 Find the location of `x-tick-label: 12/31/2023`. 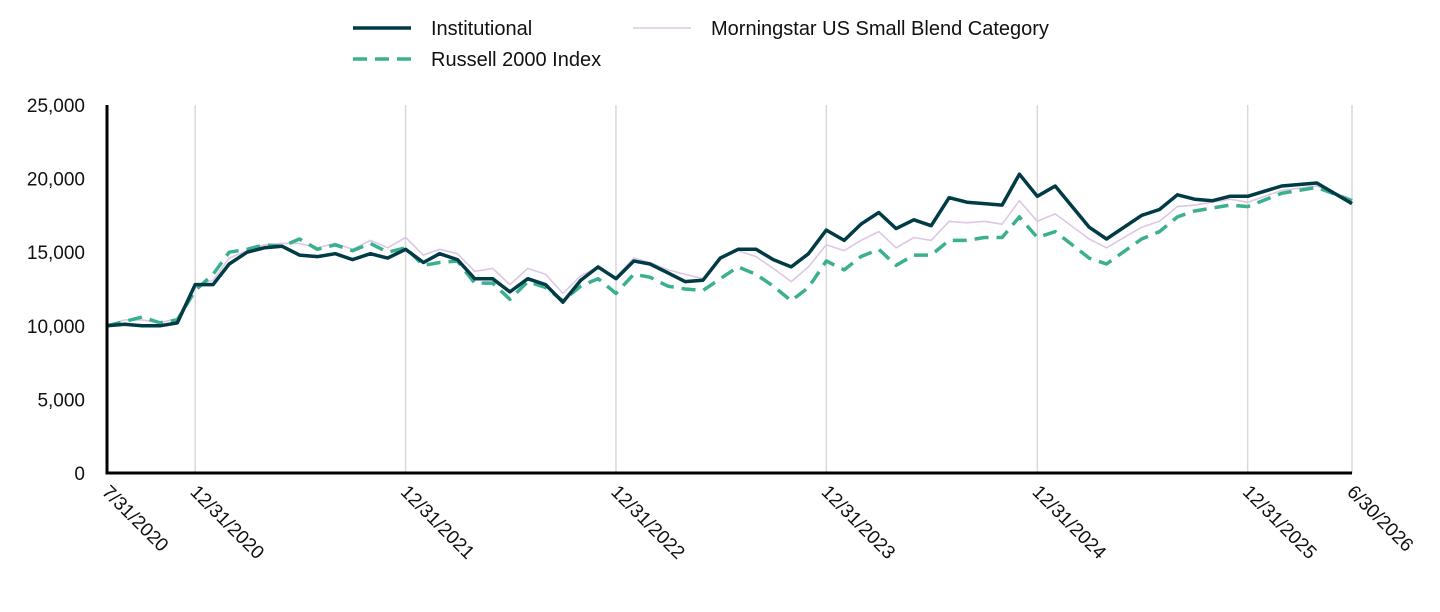

x-tick-label: 12/31/2023 is located at coordinates (858, 523).